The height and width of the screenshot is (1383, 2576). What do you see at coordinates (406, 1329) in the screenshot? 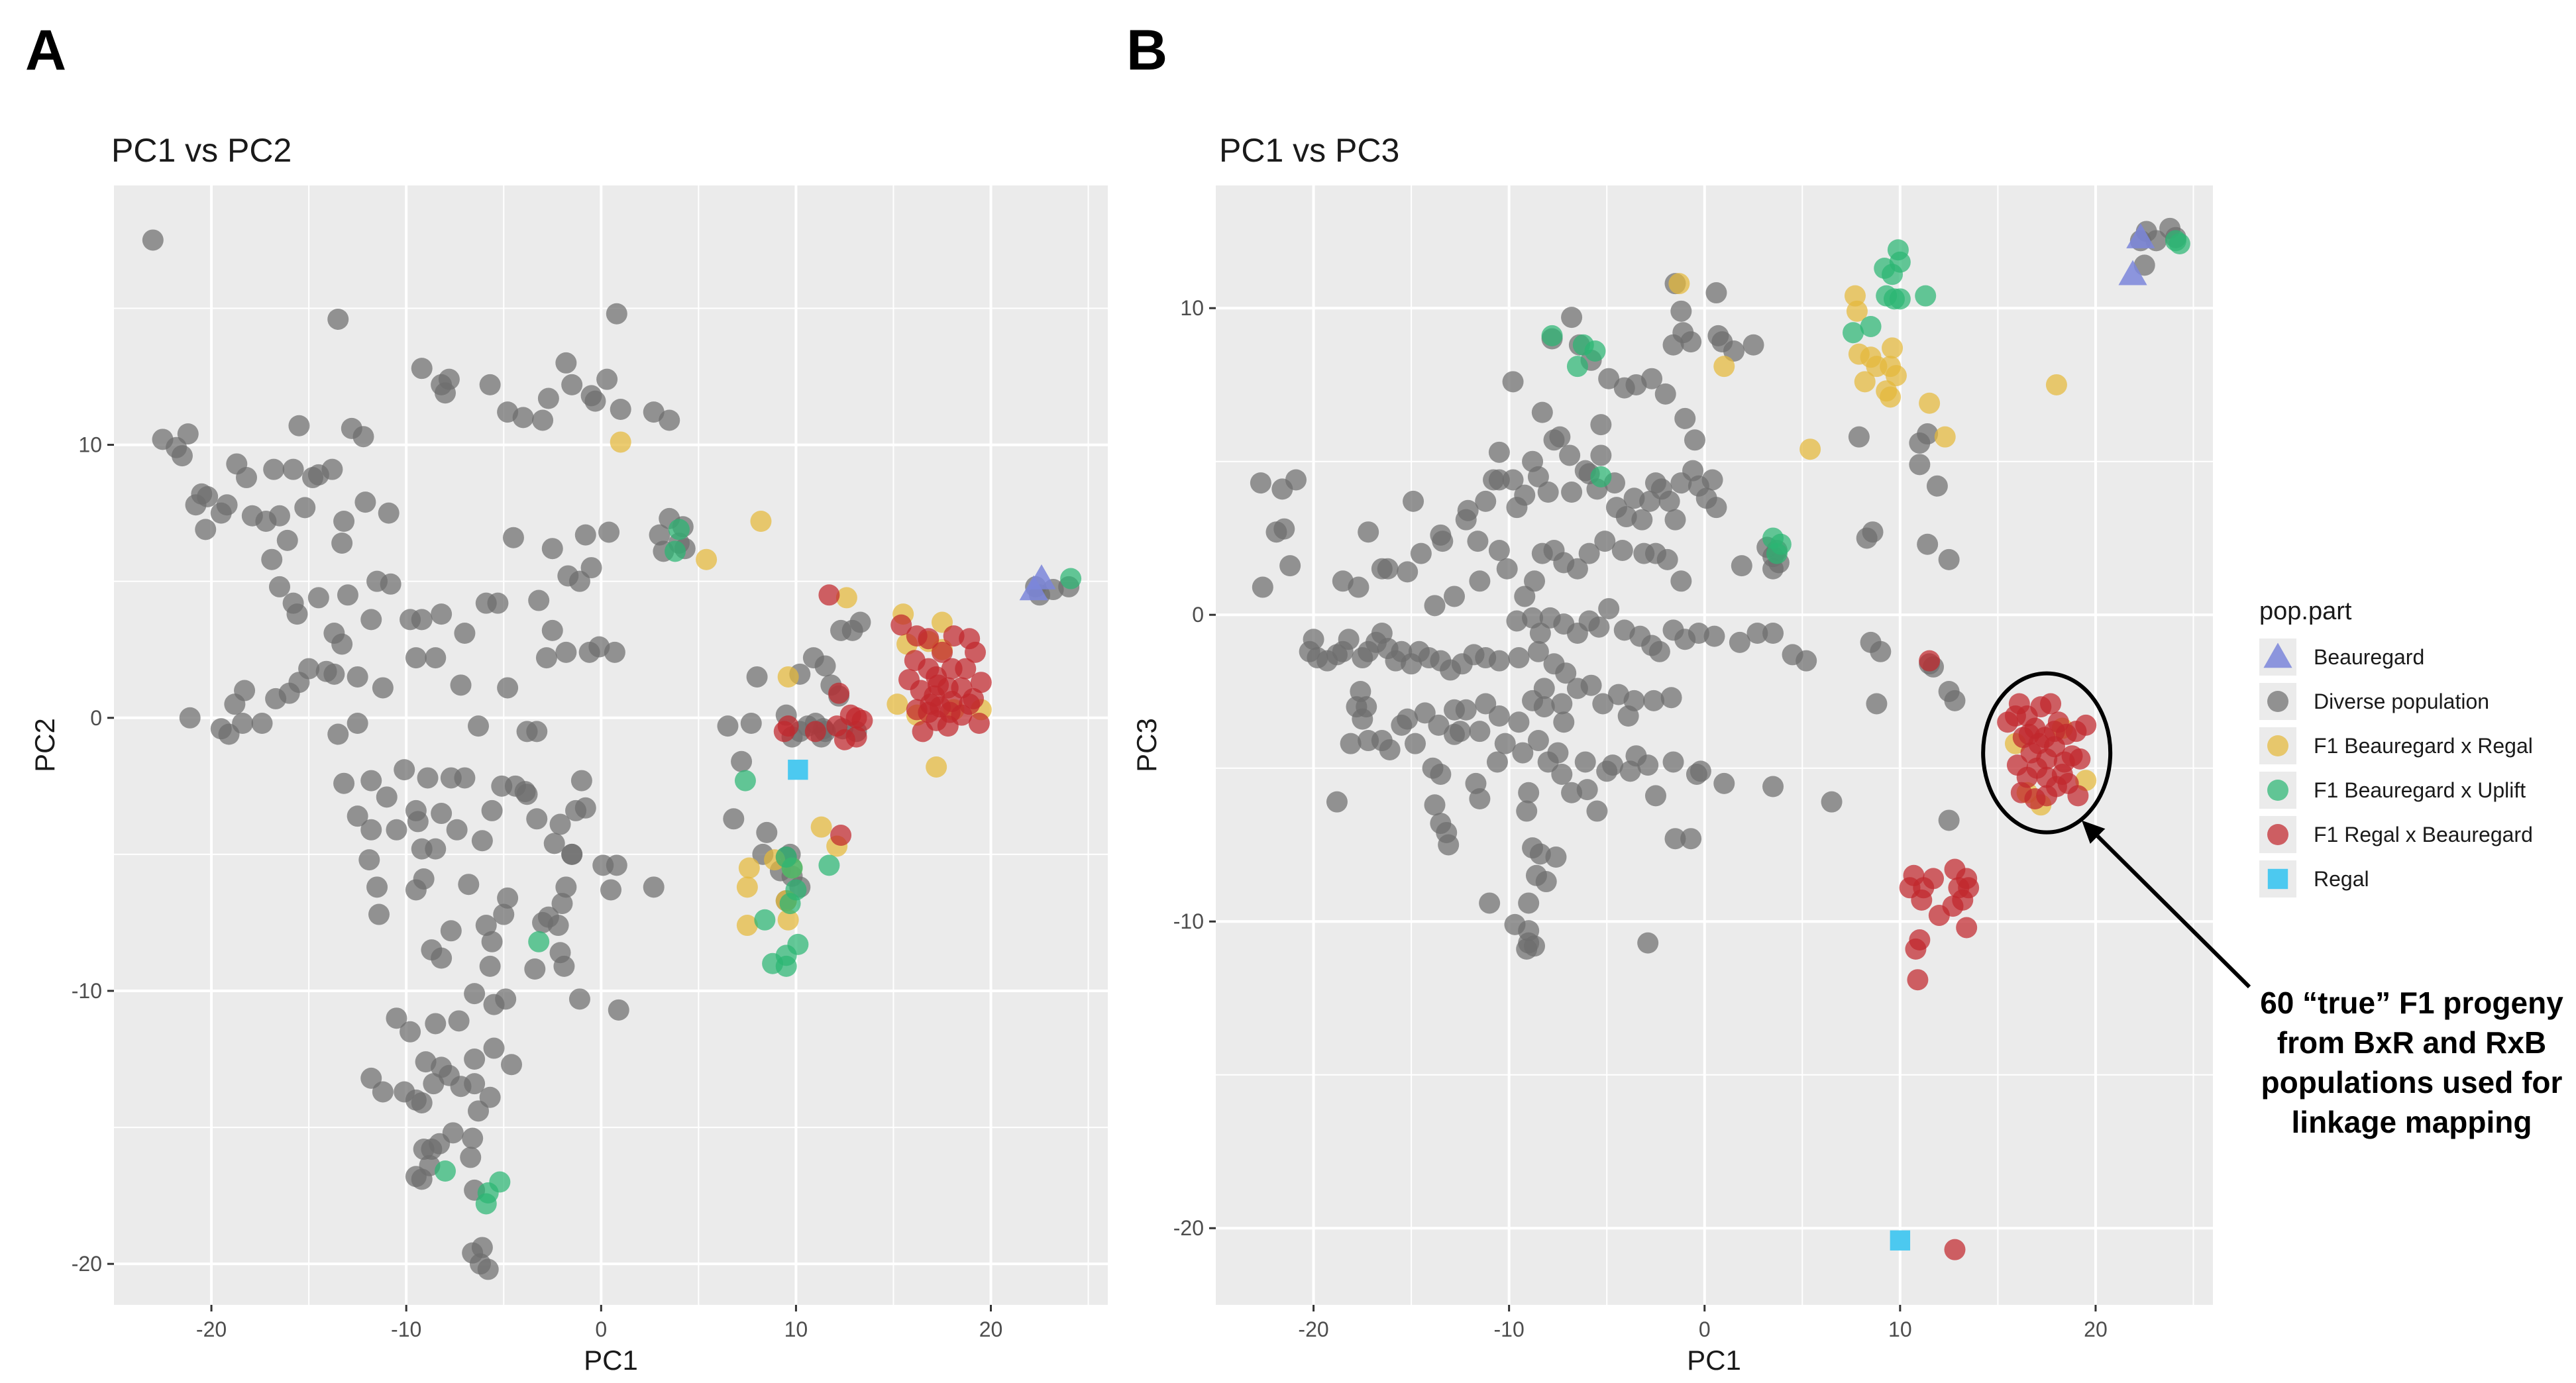
I see `x-tick-label: -10` at bounding box center [406, 1329].